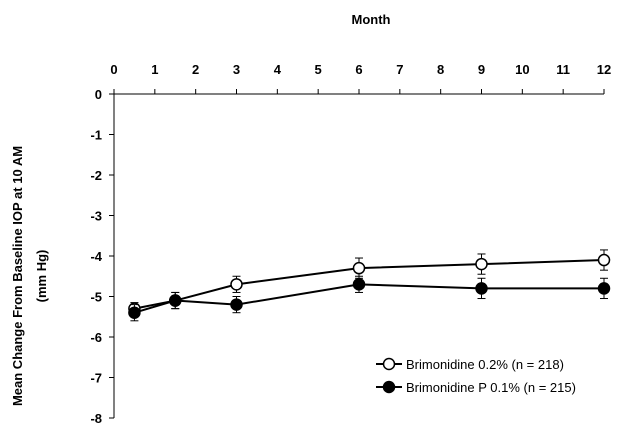 The height and width of the screenshot is (430, 617). What do you see at coordinates (440, 69) in the screenshot?
I see `x-tick-label: 8` at bounding box center [440, 69].